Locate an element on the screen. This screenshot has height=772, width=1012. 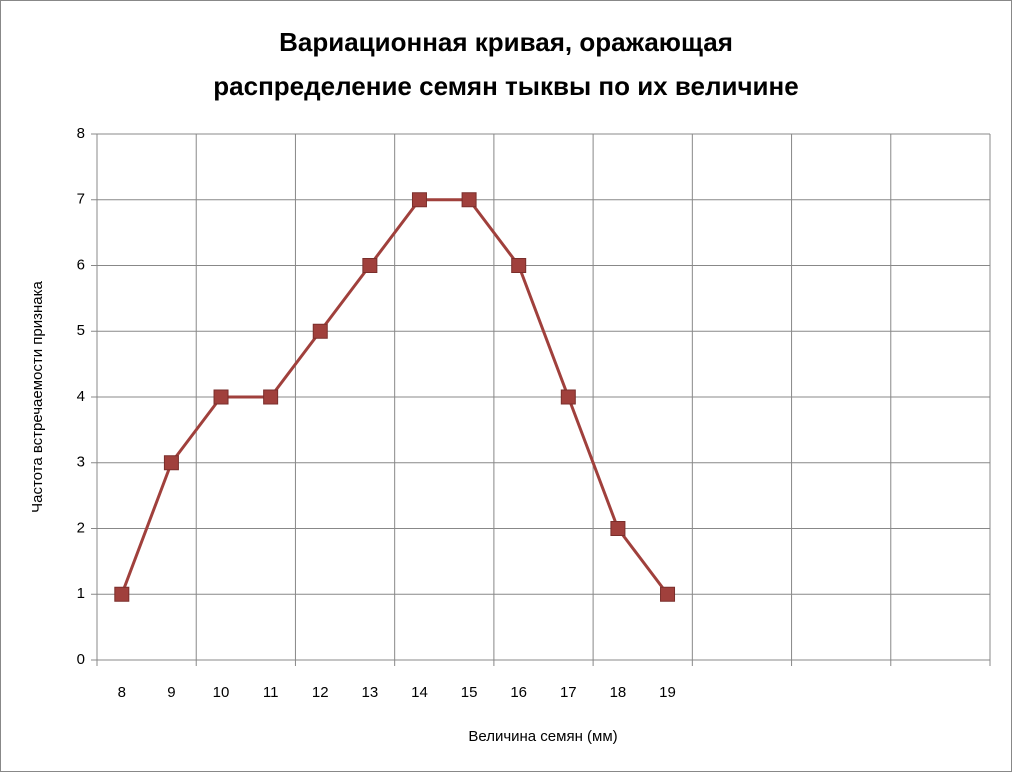
x-tick-label: 11 is located at coordinates (271, 692).